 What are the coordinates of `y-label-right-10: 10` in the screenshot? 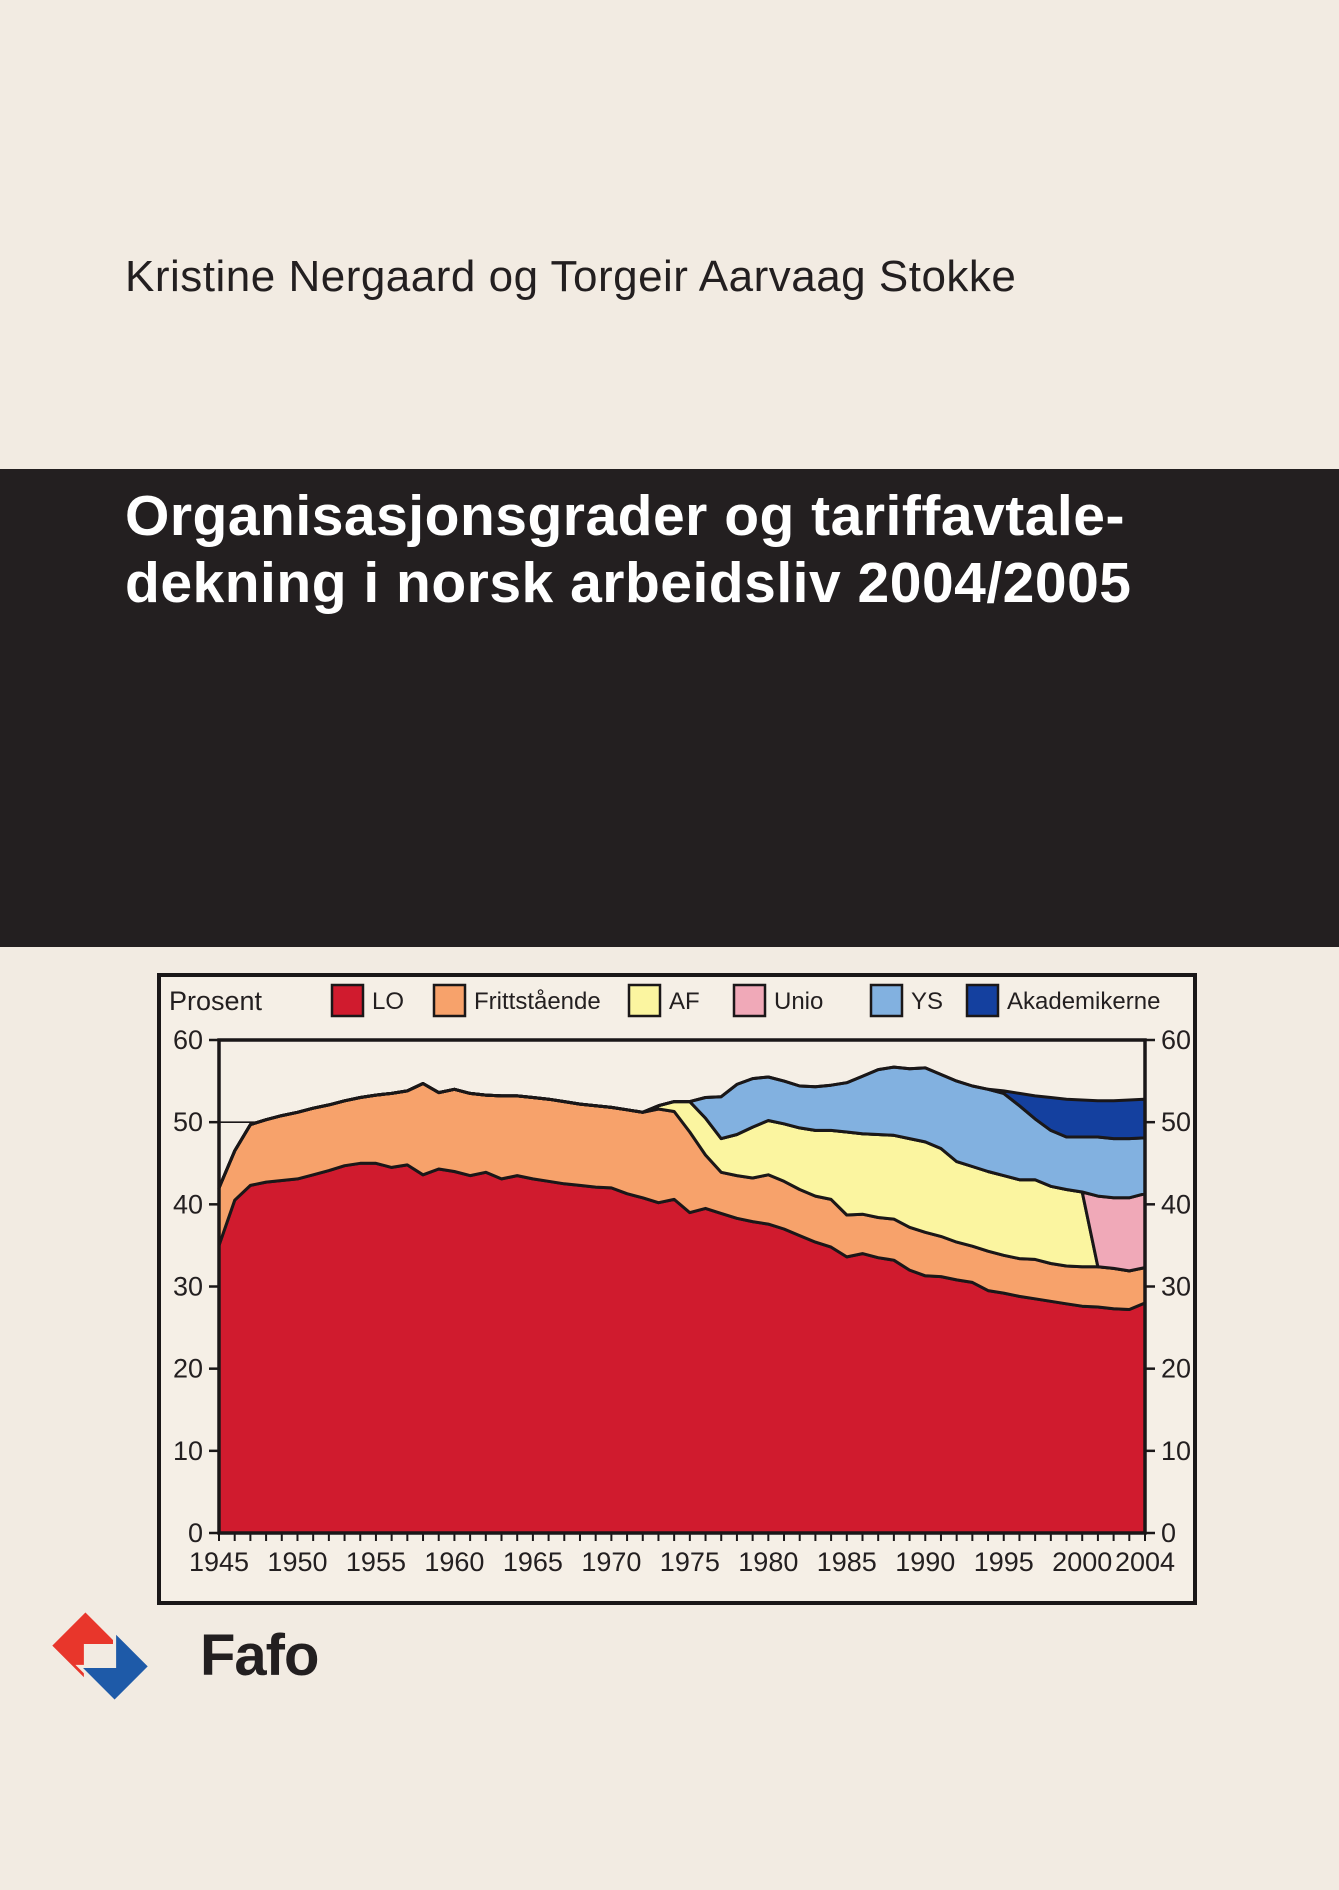 It's located at (1176, 1451).